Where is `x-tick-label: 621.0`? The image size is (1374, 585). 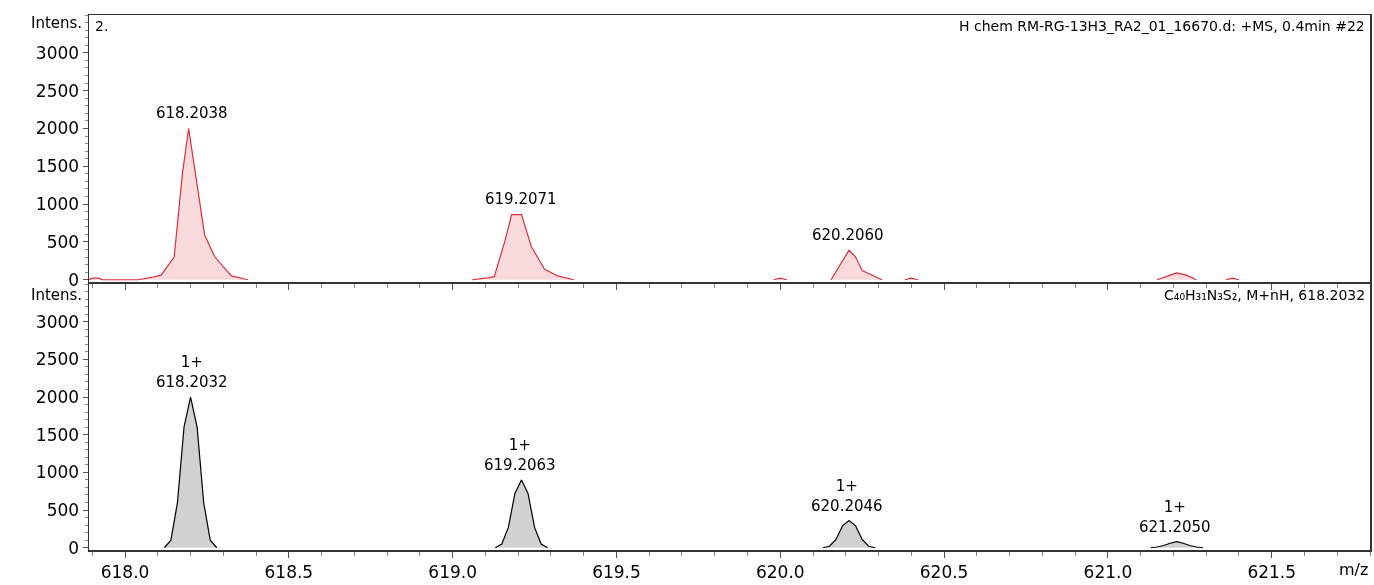 x-tick-label: 621.0 is located at coordinates (1108, 571).